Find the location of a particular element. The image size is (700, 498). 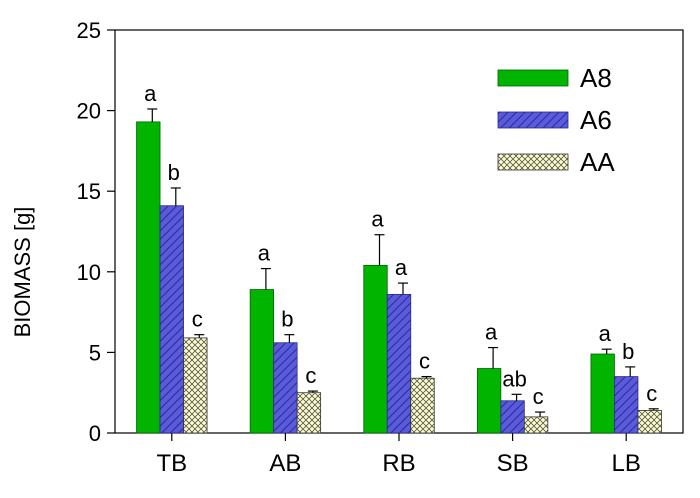

x-tick-label: SB is located at coordinates (513, 463).